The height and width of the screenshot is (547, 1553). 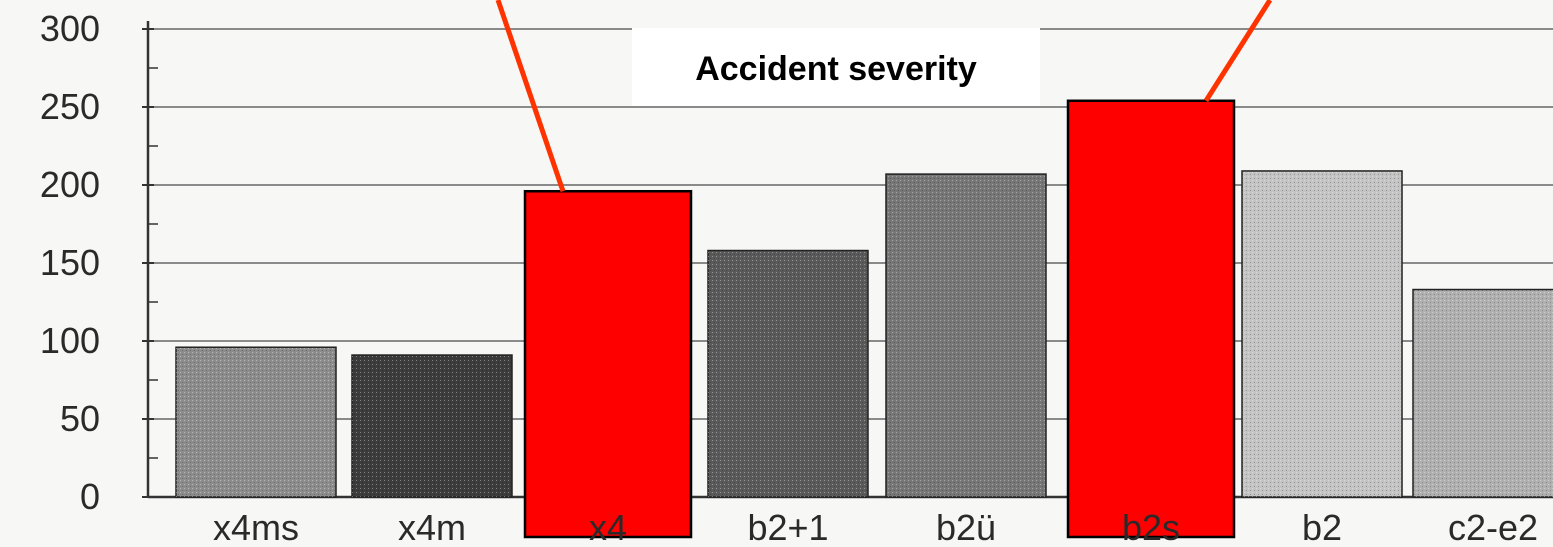 I want to click on x-tick-label-b2: b2, so click(x=1322, y=527).